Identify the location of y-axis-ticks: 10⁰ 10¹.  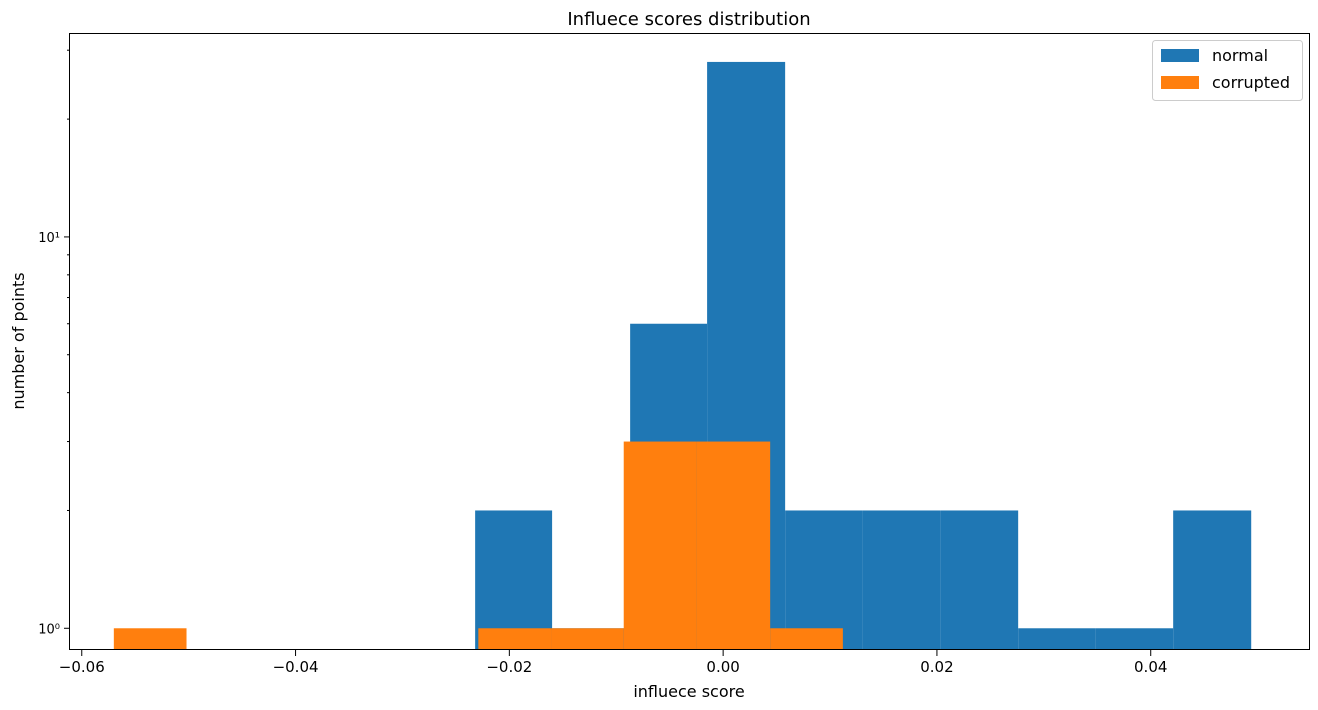
(54, 343).